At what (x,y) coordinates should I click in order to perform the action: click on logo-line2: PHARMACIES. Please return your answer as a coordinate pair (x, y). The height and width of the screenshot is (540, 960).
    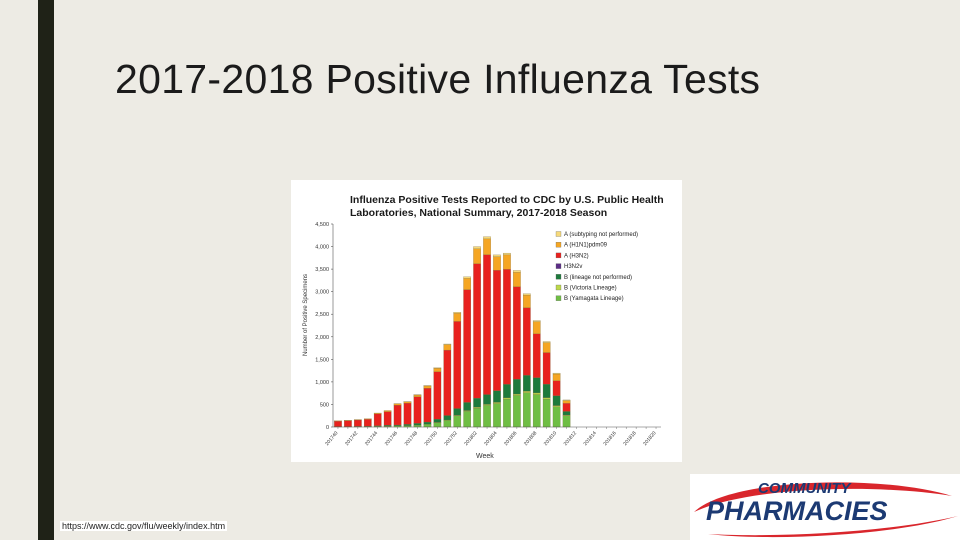
    Looking at the image, I should click on (797, 511).